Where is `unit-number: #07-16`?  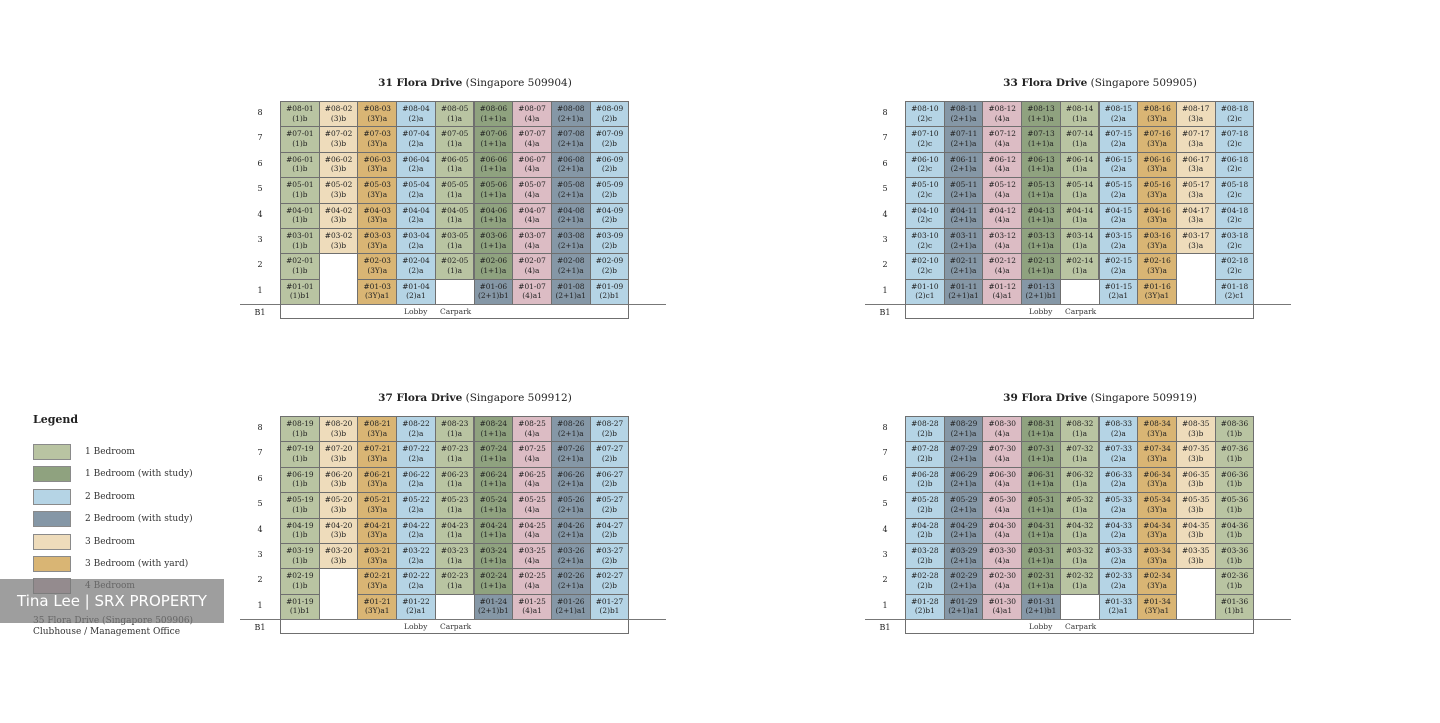
unit-number: #07-16 is located at coordinates (1157, 134).